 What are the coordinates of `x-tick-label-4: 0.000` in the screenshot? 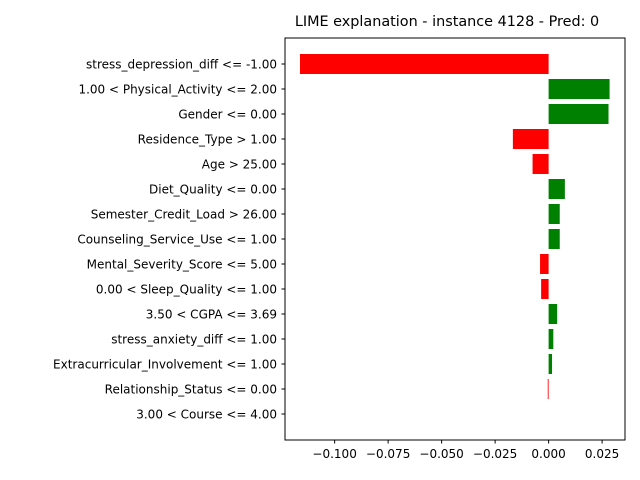 It's located at (548, 454).